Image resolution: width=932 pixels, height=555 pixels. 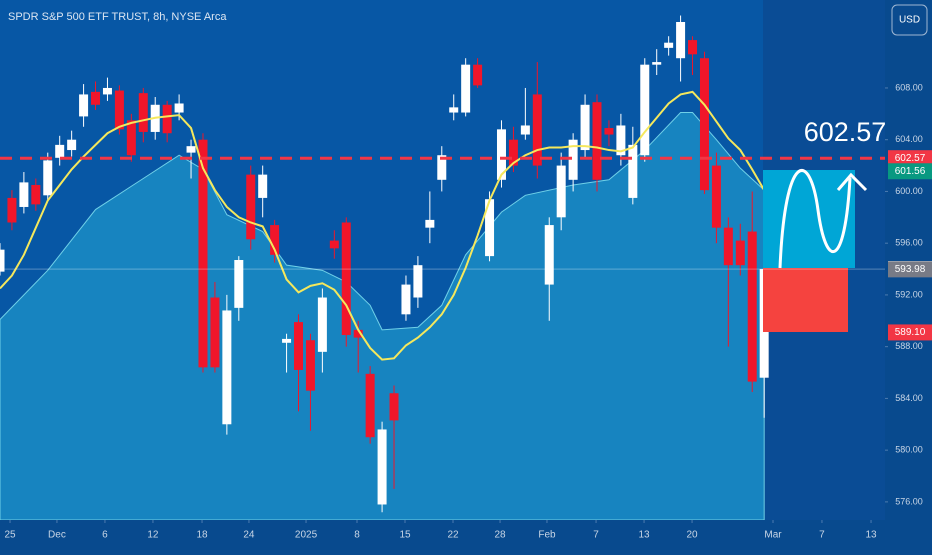 What do you see at coordinates (153, 535) in the screenshot?
I see `x-tick-label: 12` at bounding box center [153, 535].